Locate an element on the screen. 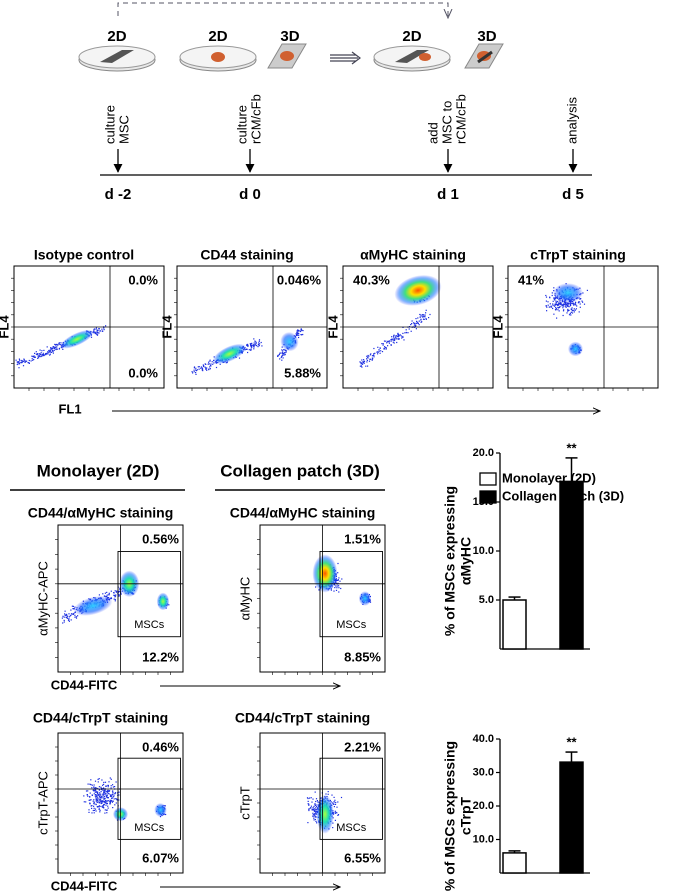  dishes is located at coordinates (291, 57).